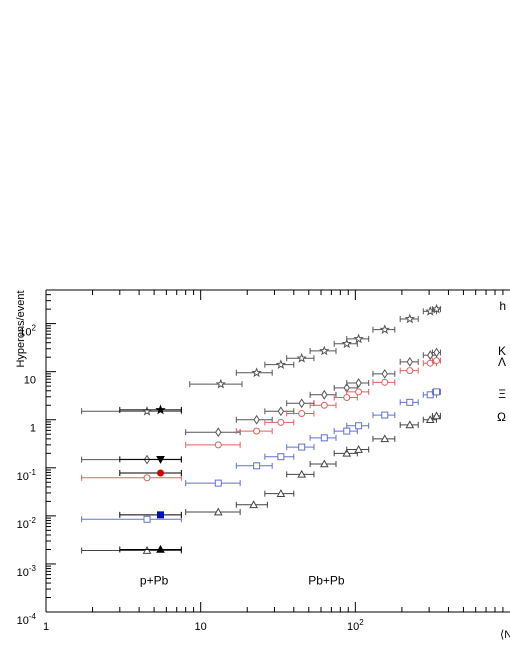 This screenshot has height=660, width=510. Describe the element at coordinates (502, 351) in the screenshot. I see `series-label: K` at that location.